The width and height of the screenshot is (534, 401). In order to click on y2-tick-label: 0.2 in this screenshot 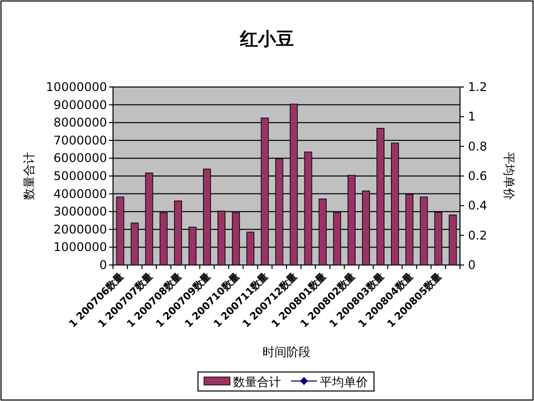, I will do `click(478, 235)`.